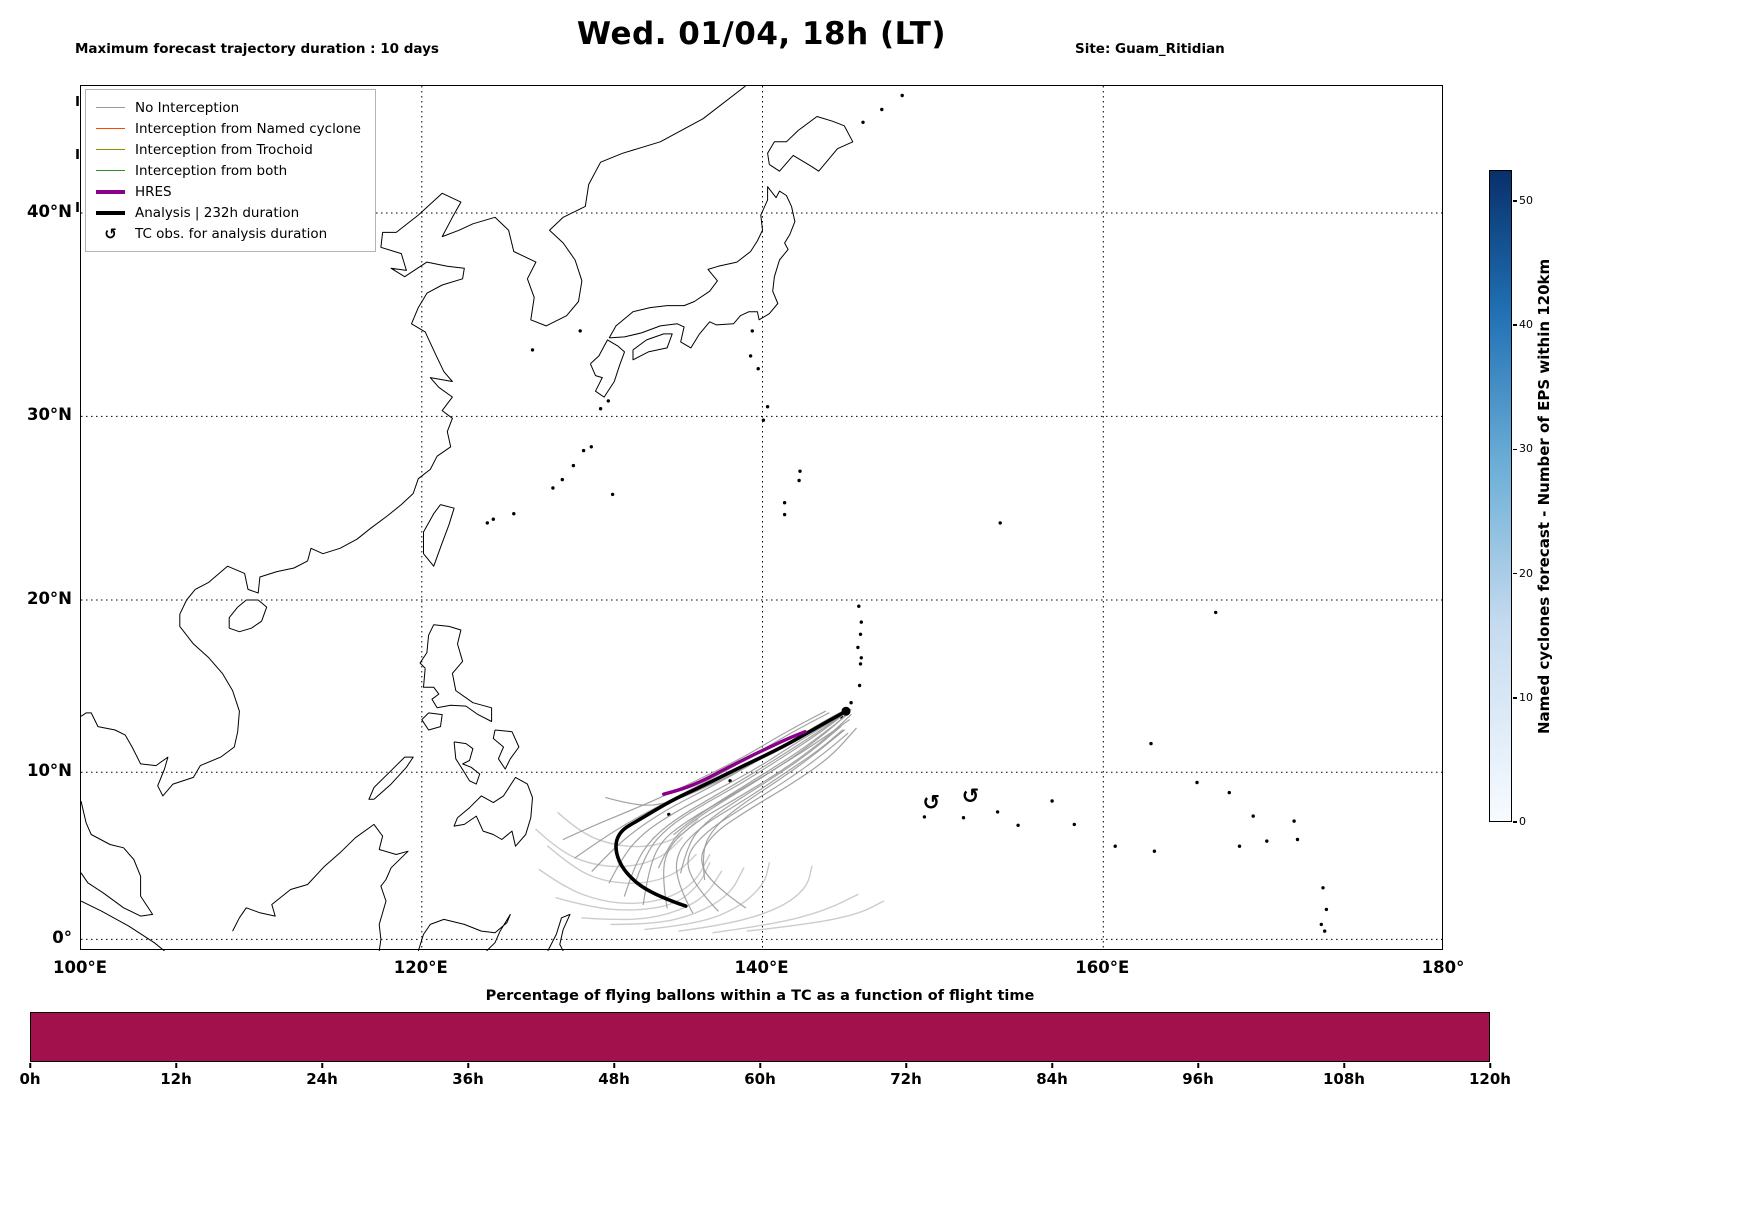  Describe the element at coordinates (1526, 697) in the screenshot. I see `colorbar-tick-label: 10` at that location.